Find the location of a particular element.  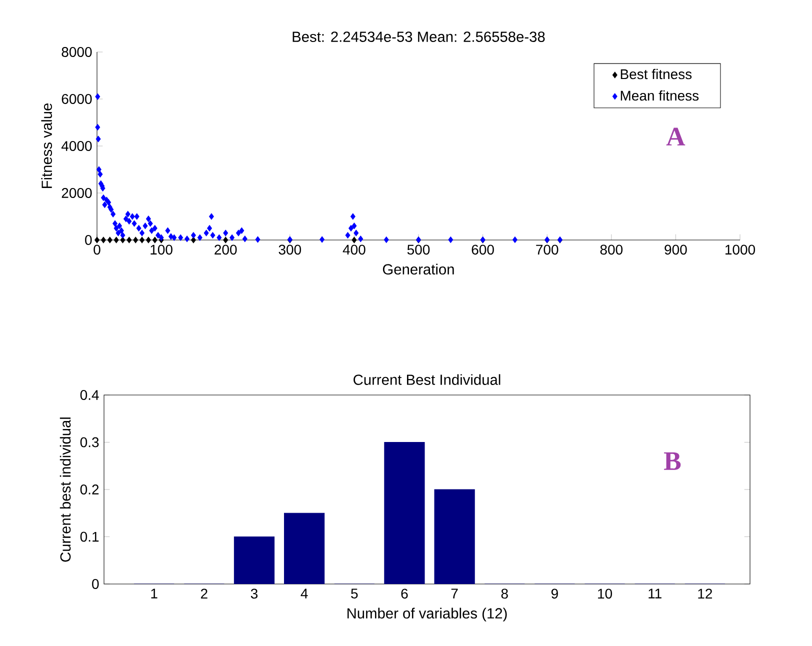

y-tick-label: 0.3 is located at coordinates (89, 442).